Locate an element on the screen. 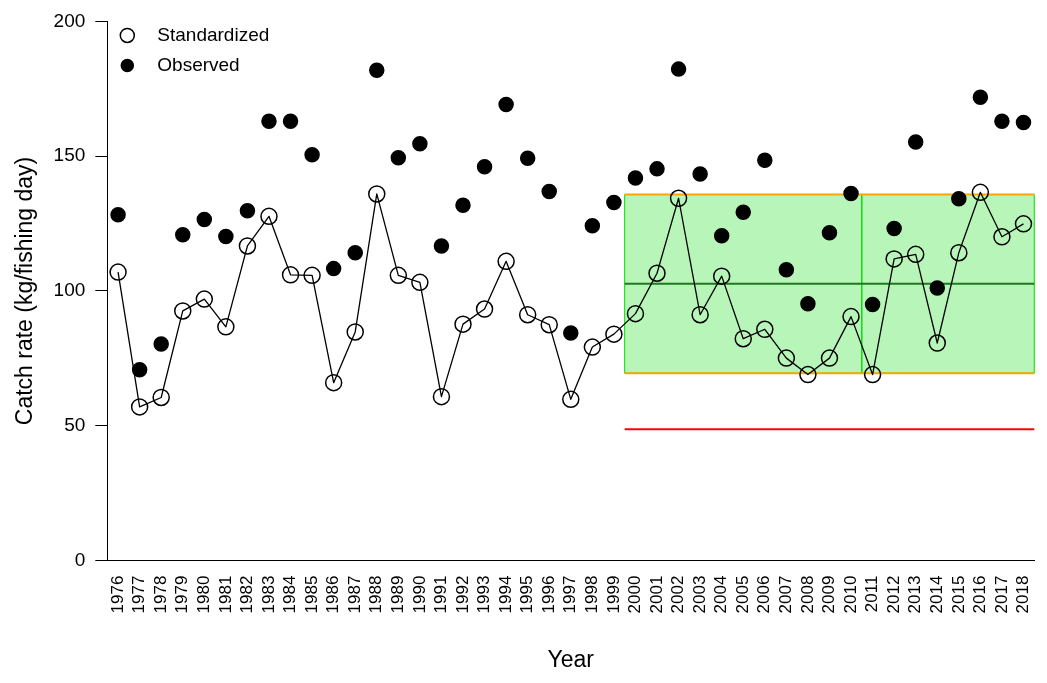  x-tick-label: 1987 is located at coordinates (354, 594).